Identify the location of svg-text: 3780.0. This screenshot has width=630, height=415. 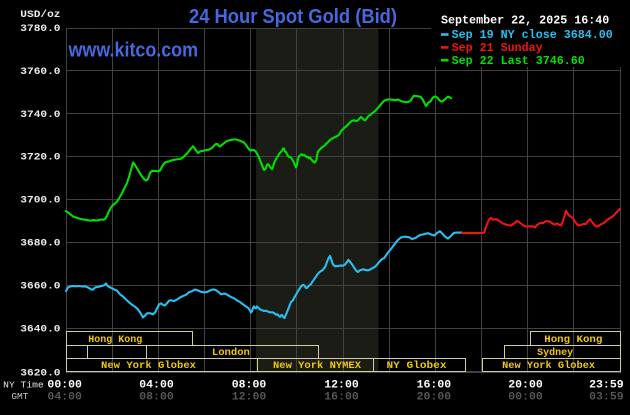
(40, 29).